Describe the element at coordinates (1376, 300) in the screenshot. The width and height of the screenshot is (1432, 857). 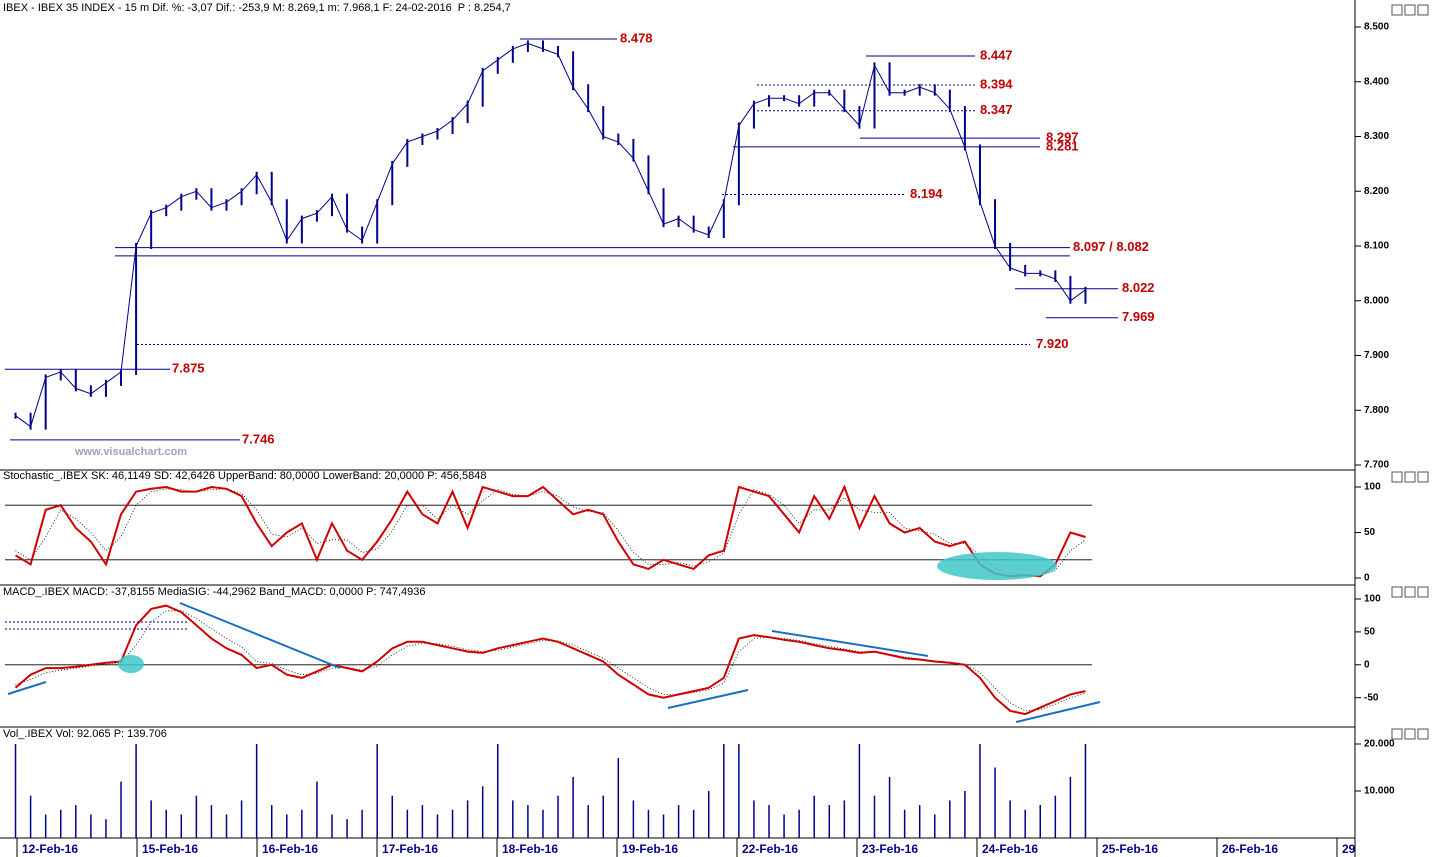
I see `y-tick-label: 8.000` at that location.